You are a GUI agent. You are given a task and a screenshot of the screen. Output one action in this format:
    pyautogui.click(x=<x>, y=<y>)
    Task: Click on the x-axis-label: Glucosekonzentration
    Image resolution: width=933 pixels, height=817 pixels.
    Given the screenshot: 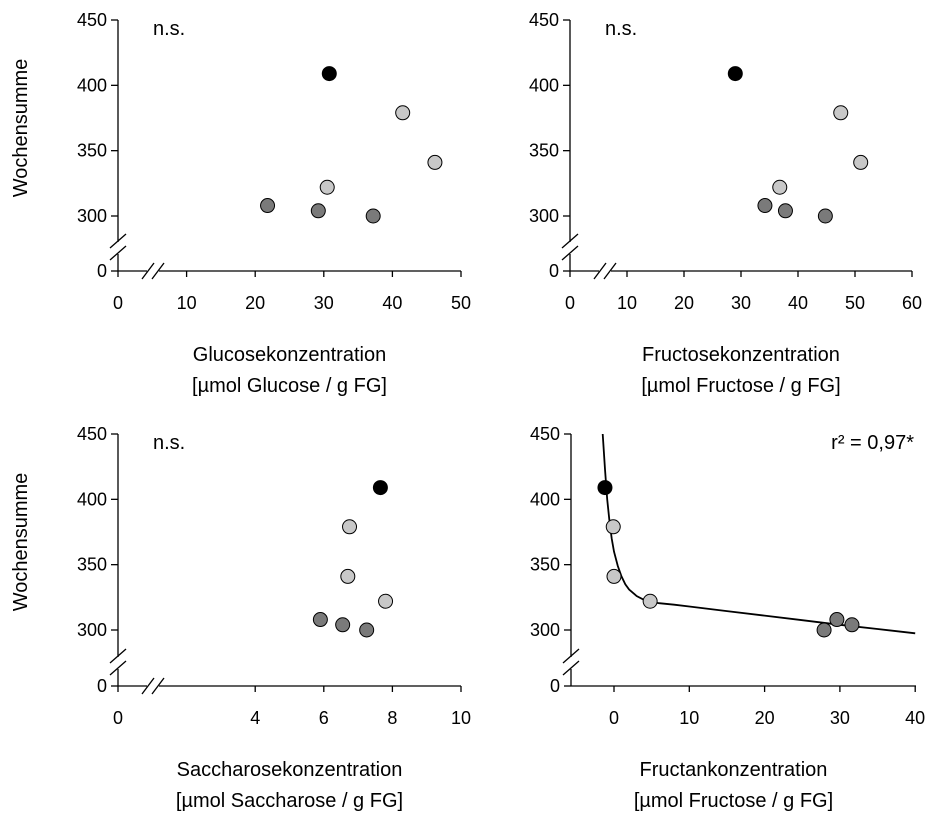 What is the action you would take?
    pyautogui.click(x=289, y=355)
    